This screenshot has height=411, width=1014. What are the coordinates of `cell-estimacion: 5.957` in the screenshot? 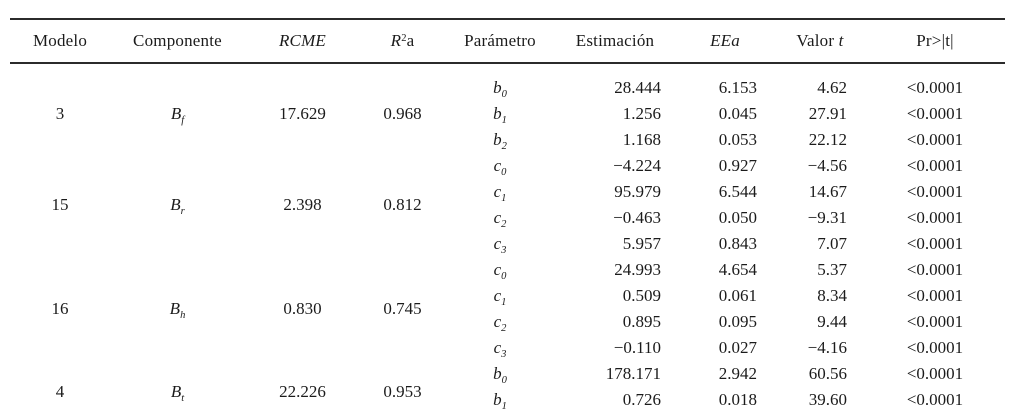 It's located at (641, 243).